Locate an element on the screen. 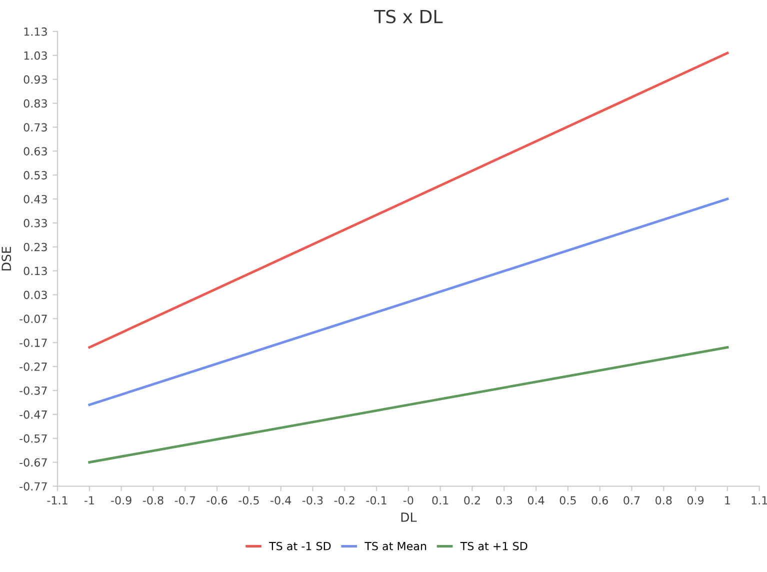 The height and width of the screenshot is (572, 767). legend-label: TS at +1 SD is located at coordinates (494, 546).